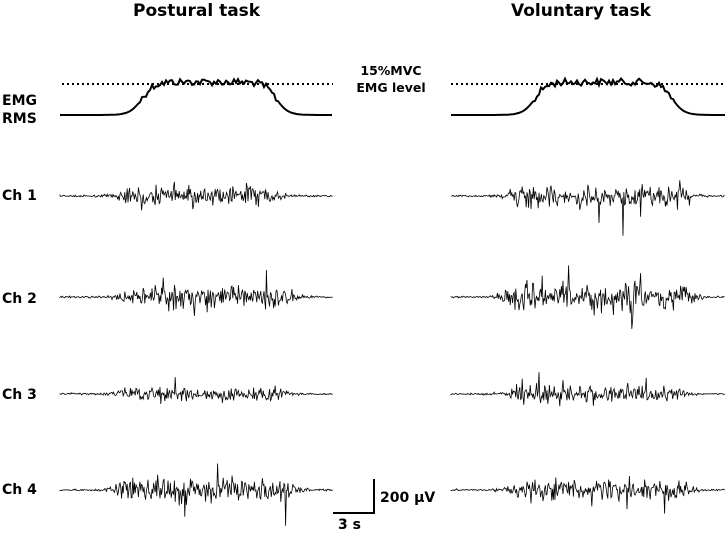  What do you see at coordinates (196, 96) in the screenshot?
I see `rms-trace-postural` at bounding box center [196, 96].